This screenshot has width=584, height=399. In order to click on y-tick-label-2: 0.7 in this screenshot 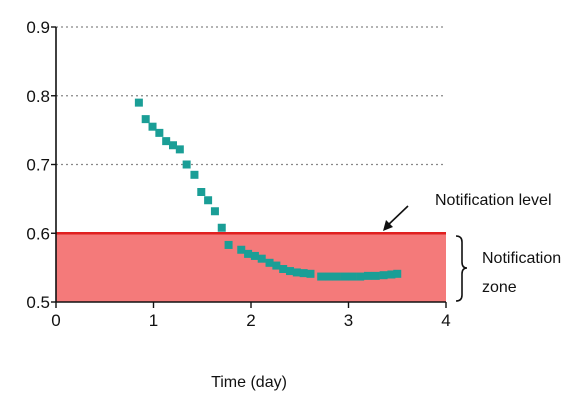, I will do `click(38, 165)`.